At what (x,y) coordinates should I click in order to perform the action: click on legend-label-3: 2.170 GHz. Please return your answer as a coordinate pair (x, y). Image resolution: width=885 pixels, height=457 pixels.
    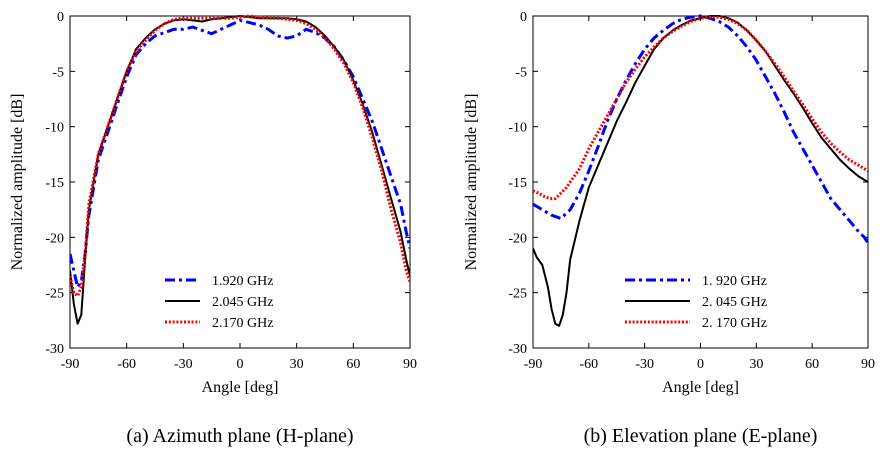
    Looking at the image, I should click on (242, 323).